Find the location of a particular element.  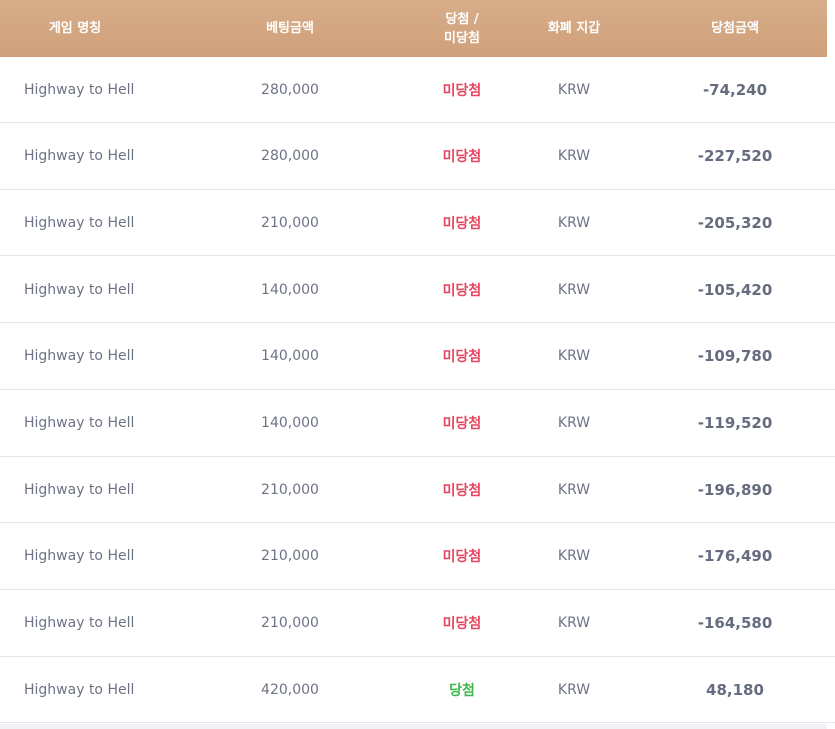

payout-cell: -196,890 is located at coordinates (735, 489).